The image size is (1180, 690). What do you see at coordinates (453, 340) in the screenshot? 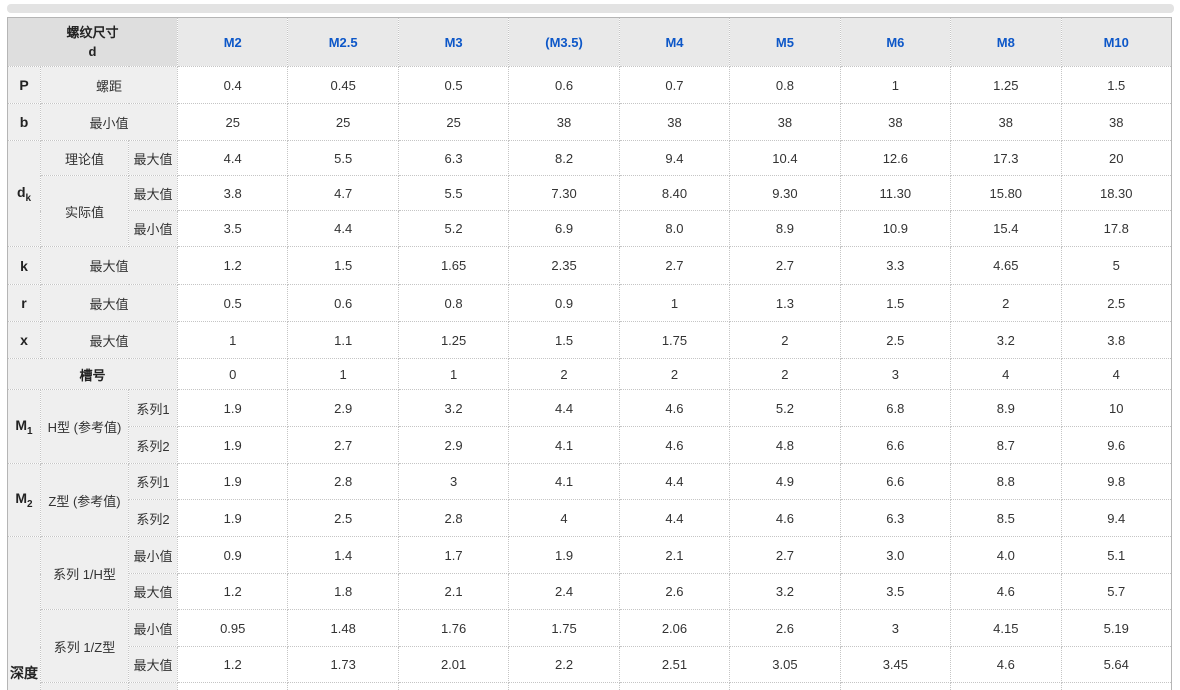
I see `value-cell: 1.25` at bounding box center [453, 340].